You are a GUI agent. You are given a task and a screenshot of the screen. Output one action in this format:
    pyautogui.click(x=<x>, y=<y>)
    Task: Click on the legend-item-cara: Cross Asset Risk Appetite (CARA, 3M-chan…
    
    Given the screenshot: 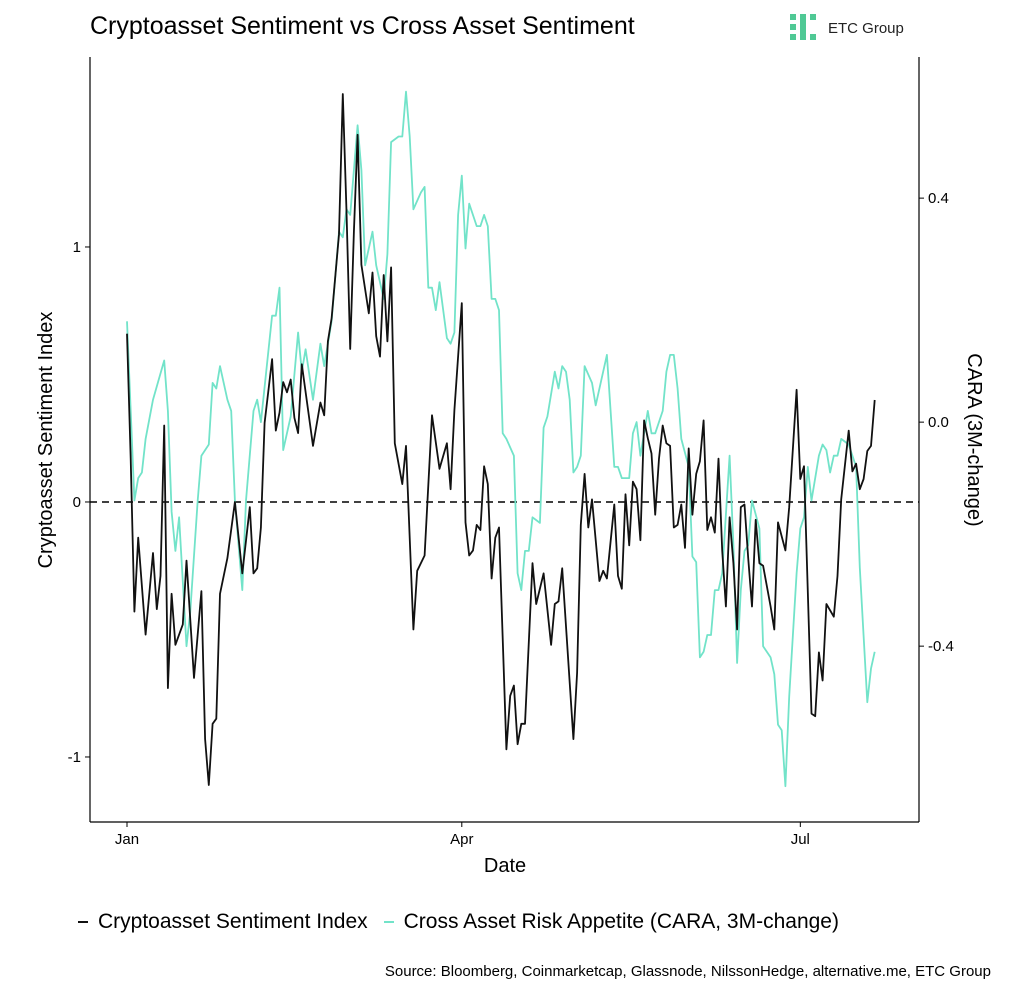 What is the action you would take?
    pyautogui.click(x=608, y=922)
    